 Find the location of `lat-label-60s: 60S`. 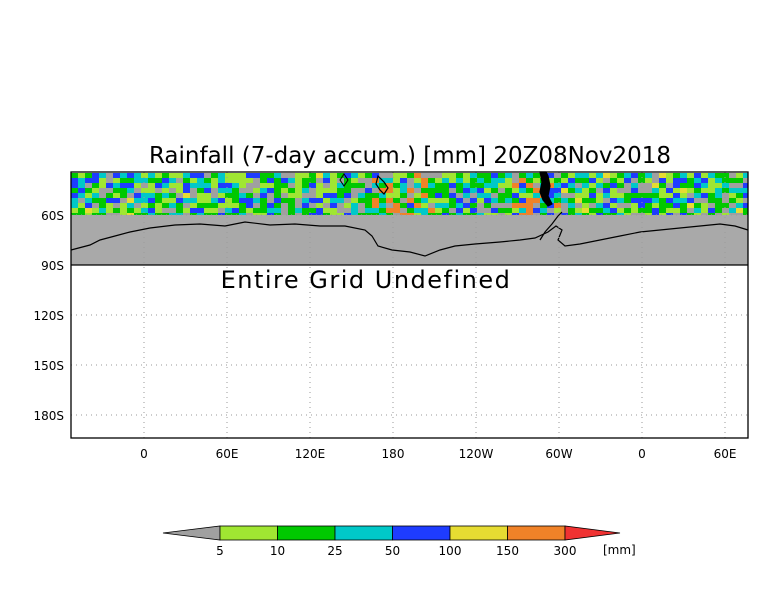

lat-label-60s: 60S is located at coordinates (52, 216).